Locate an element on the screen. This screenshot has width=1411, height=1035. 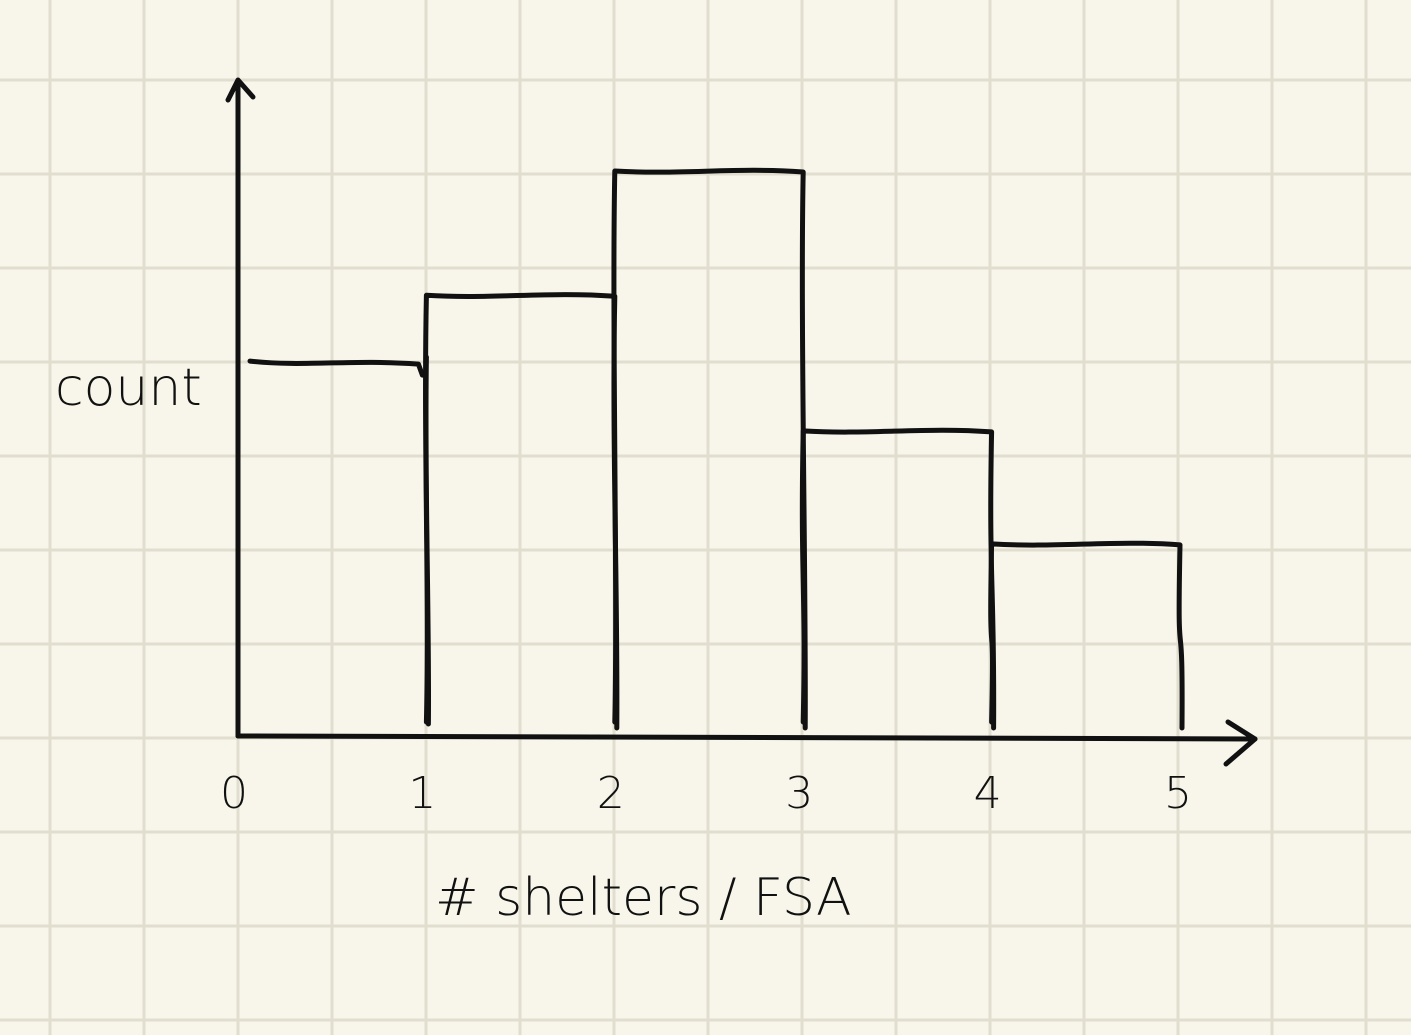
x-tick-label: 4 is located at coordinates (988, 793).